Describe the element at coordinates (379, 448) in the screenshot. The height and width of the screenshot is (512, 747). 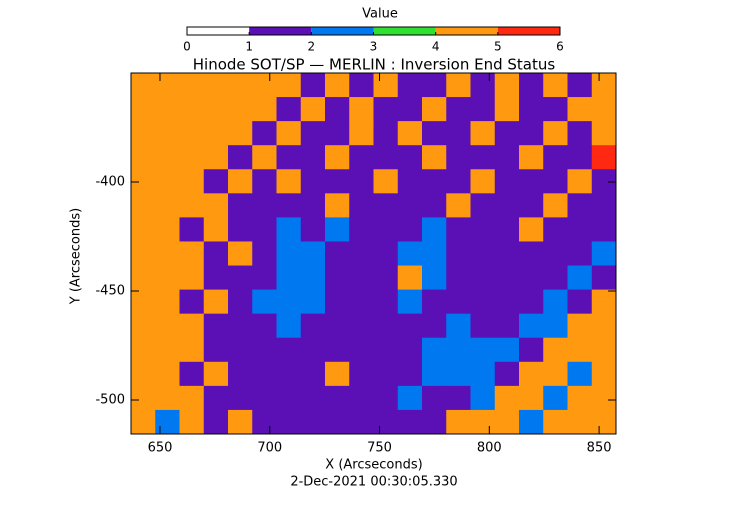
I see `x-tick-label: 750` at that location.